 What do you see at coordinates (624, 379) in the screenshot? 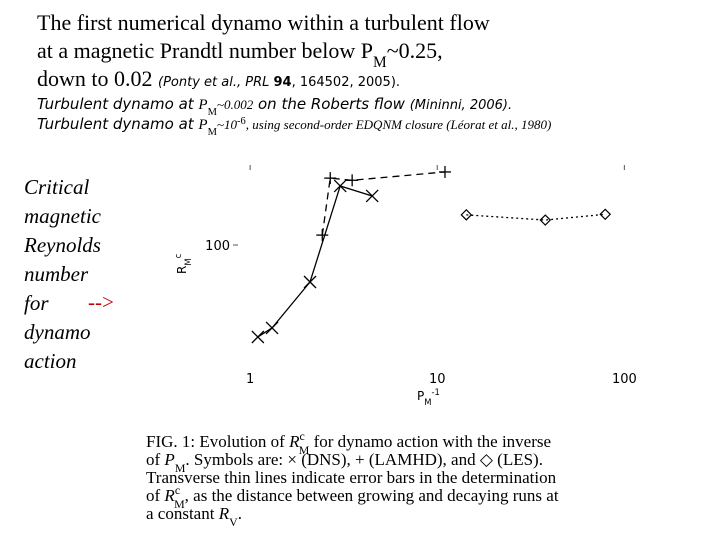
I see `x-tick-label: 100` at bounding box center [624, 379].